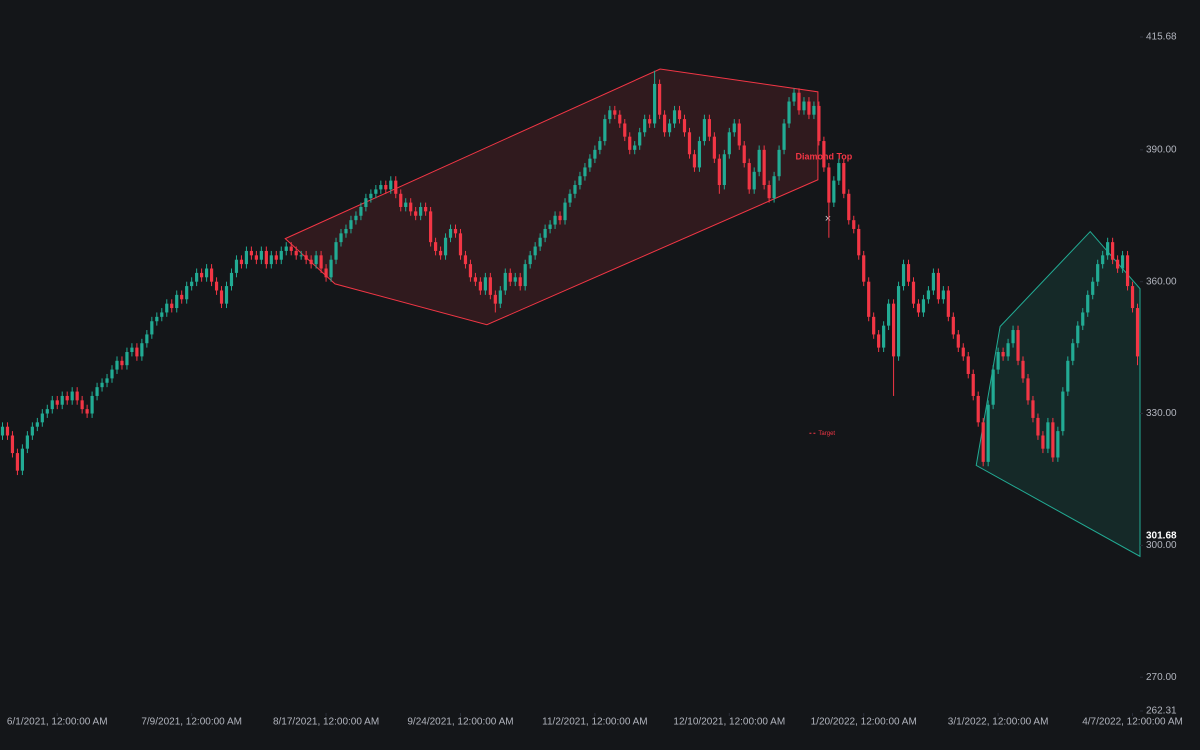 This screenshot has width=1200, height=750. Describe the element at coordinates (998, 722) in the screenshot. I see `x-tick-label: 3/1/2022, 12:00:00 AM` at that location.